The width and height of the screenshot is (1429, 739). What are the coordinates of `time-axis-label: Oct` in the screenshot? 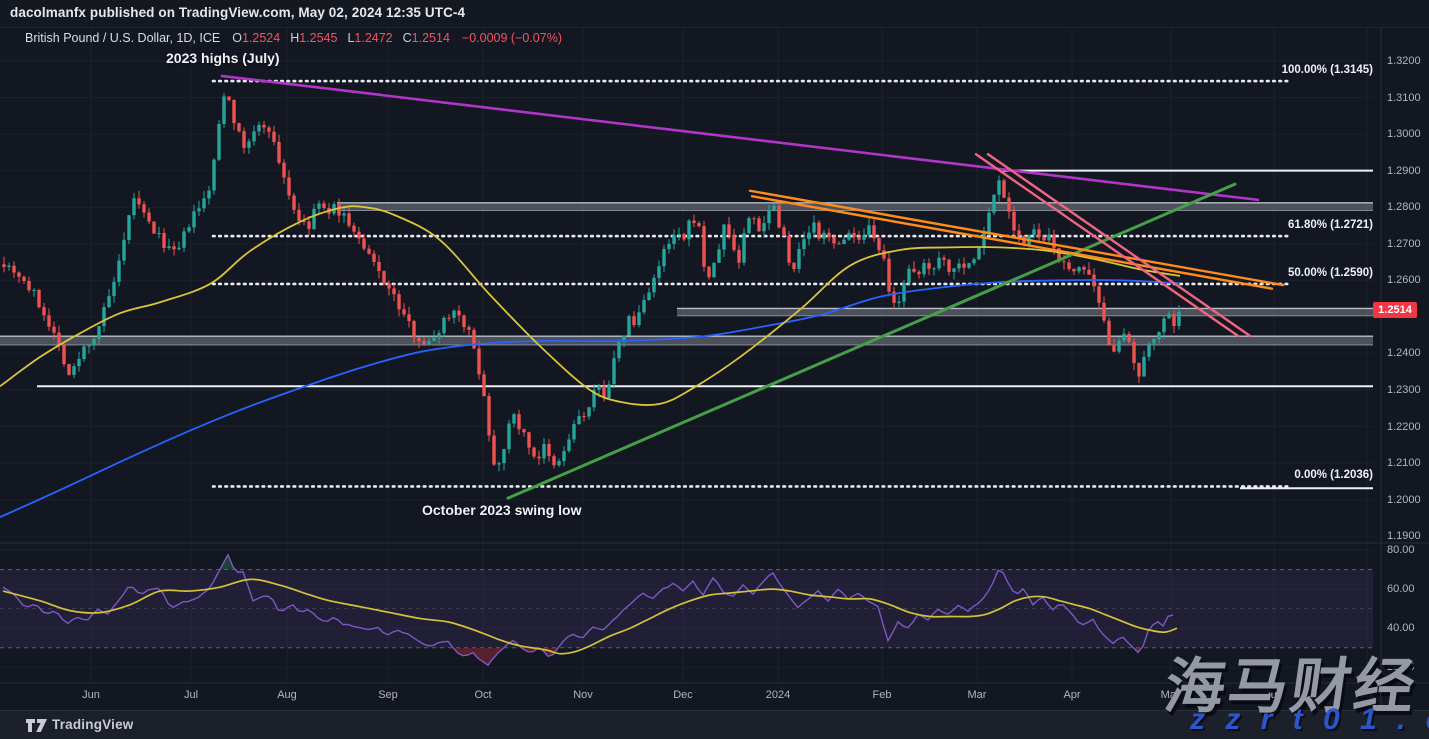 It's located at (483, 695).